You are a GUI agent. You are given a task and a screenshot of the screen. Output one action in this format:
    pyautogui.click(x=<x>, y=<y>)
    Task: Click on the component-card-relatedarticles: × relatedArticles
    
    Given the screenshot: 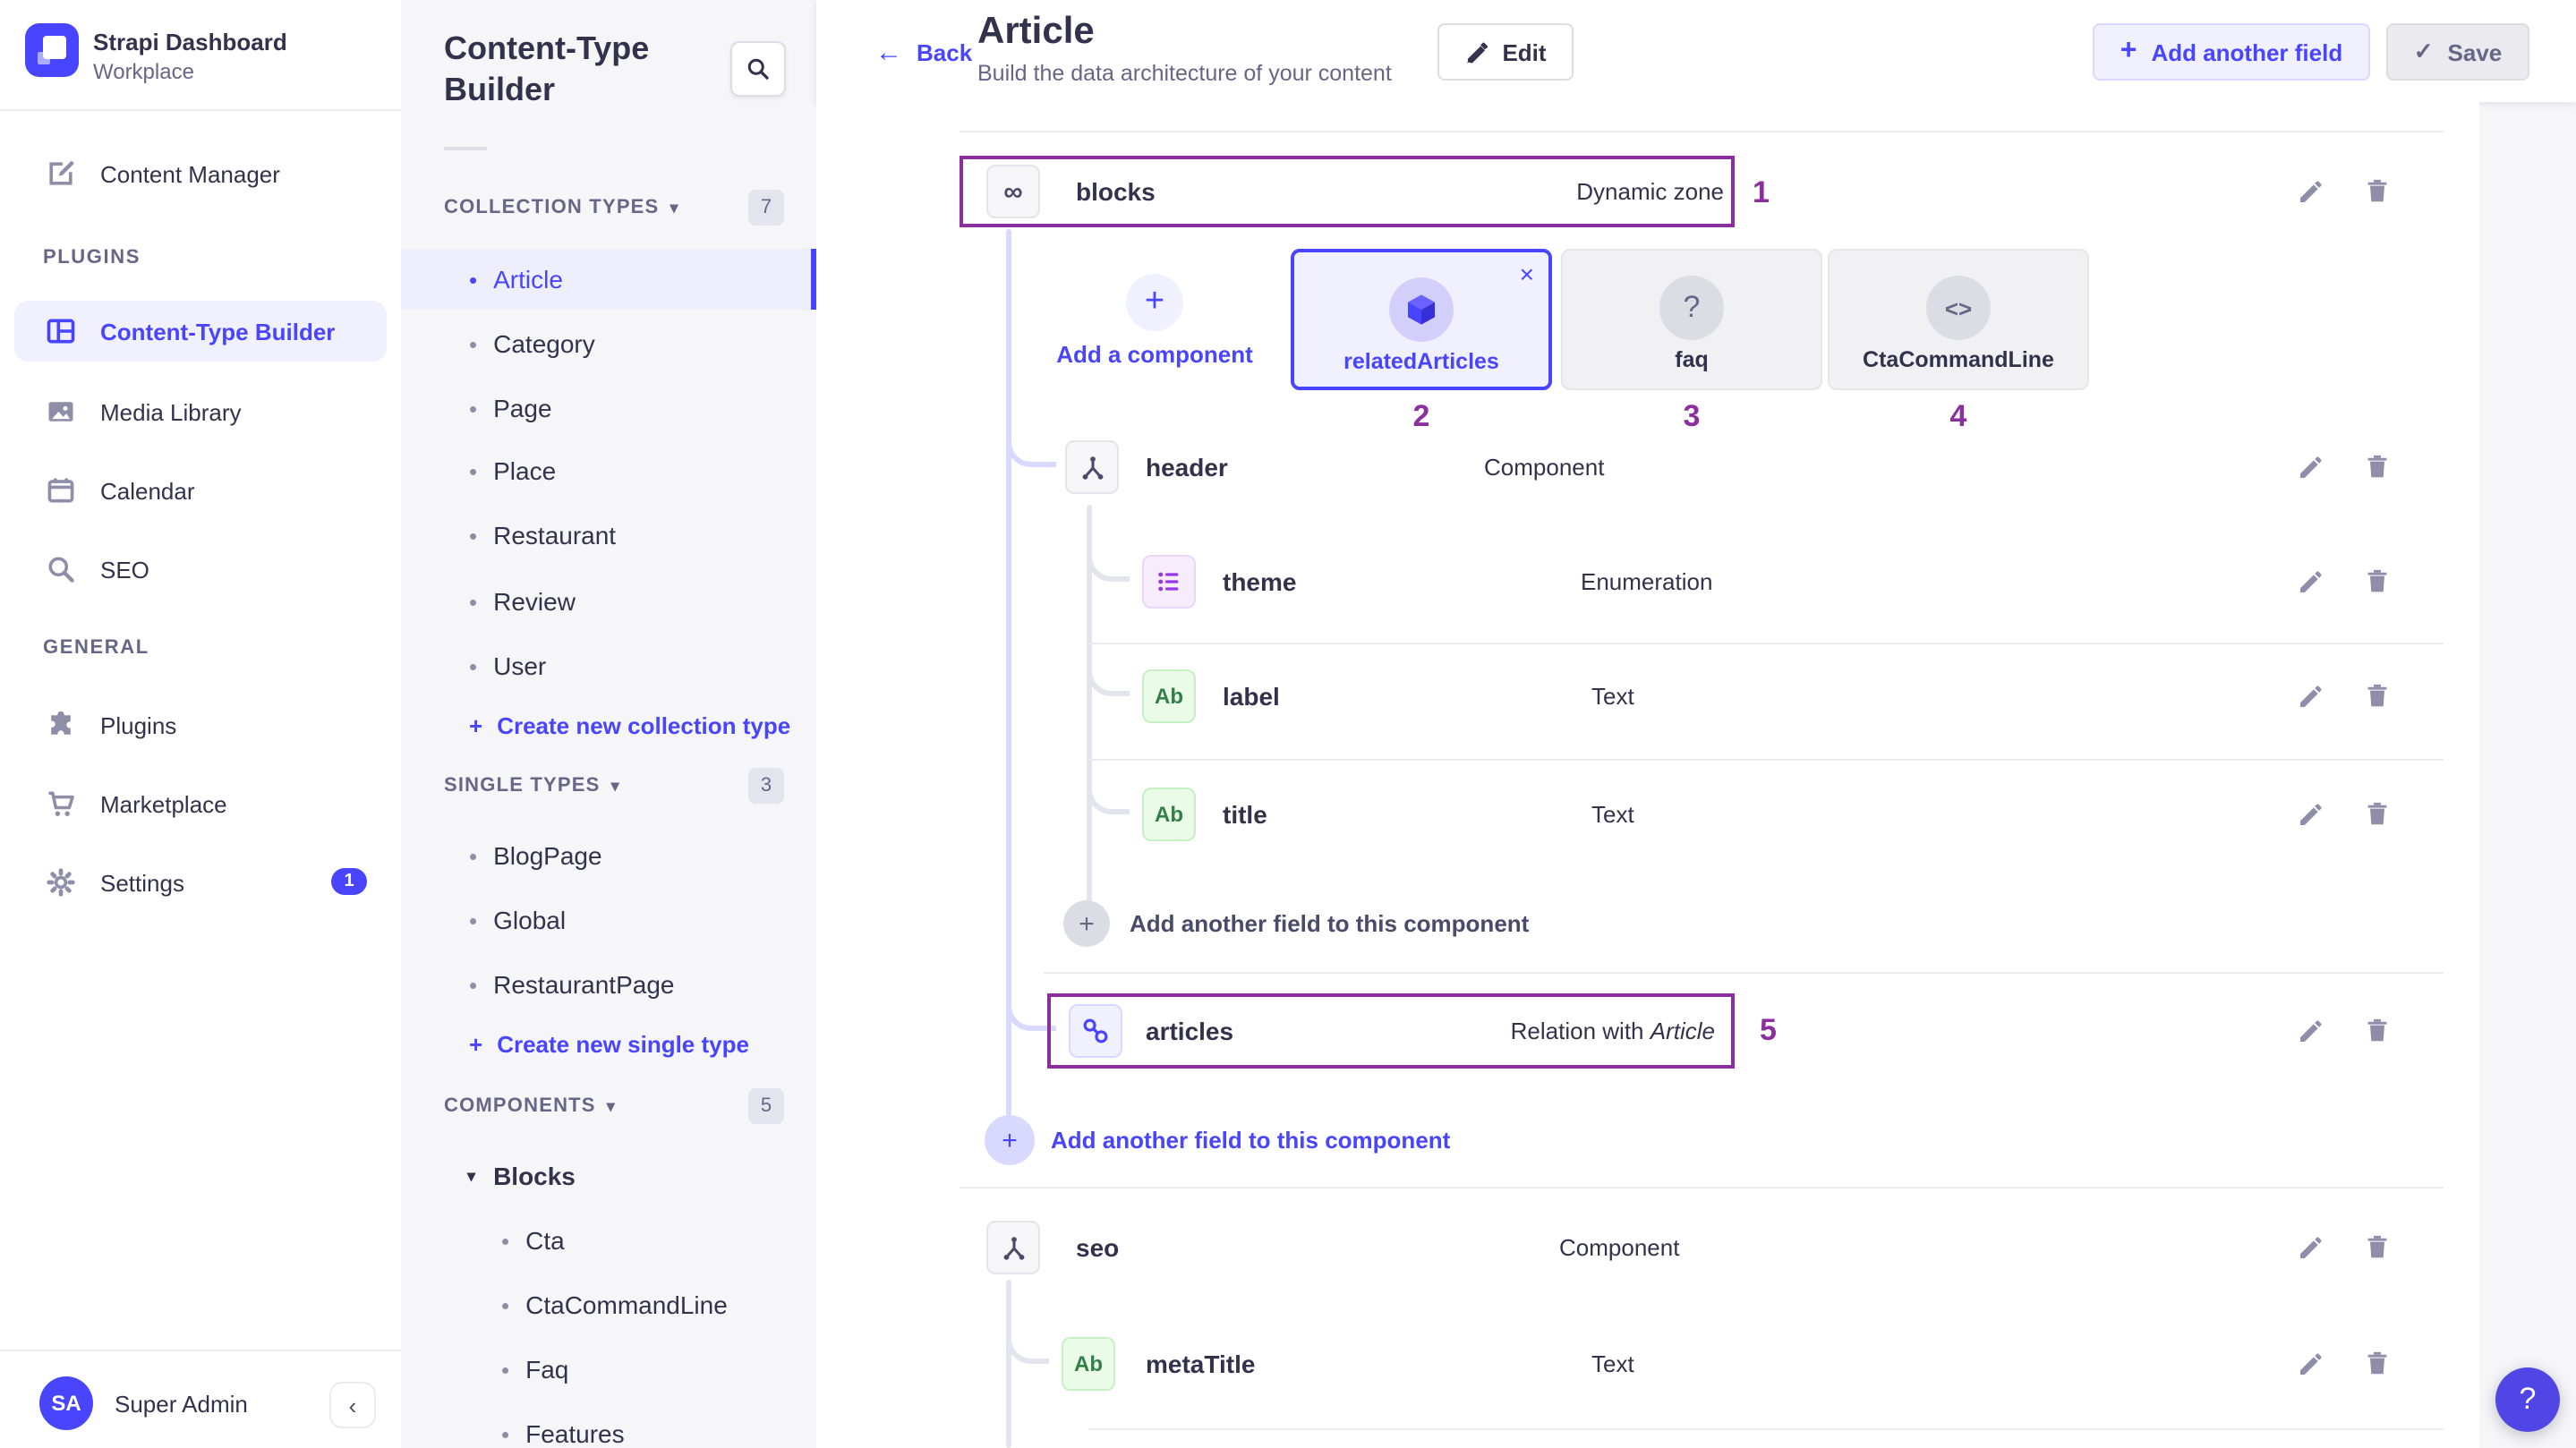 What is the action you would take?
    pyautogui.click(x=1421, y=319)
    